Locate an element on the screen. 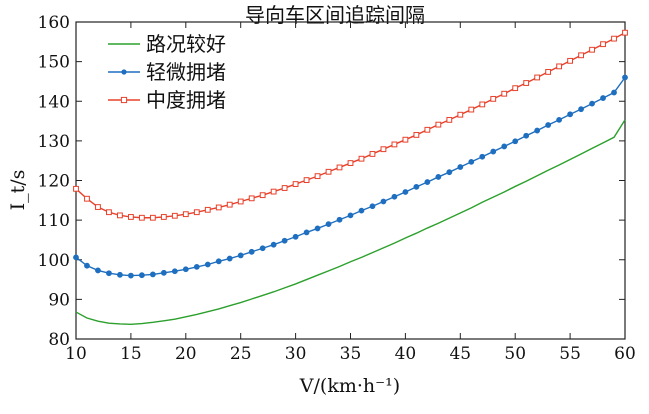 The height and width of the screenshot is (414, 649). legend-label: 中度拥堵 is located at coordinates (186, 100).